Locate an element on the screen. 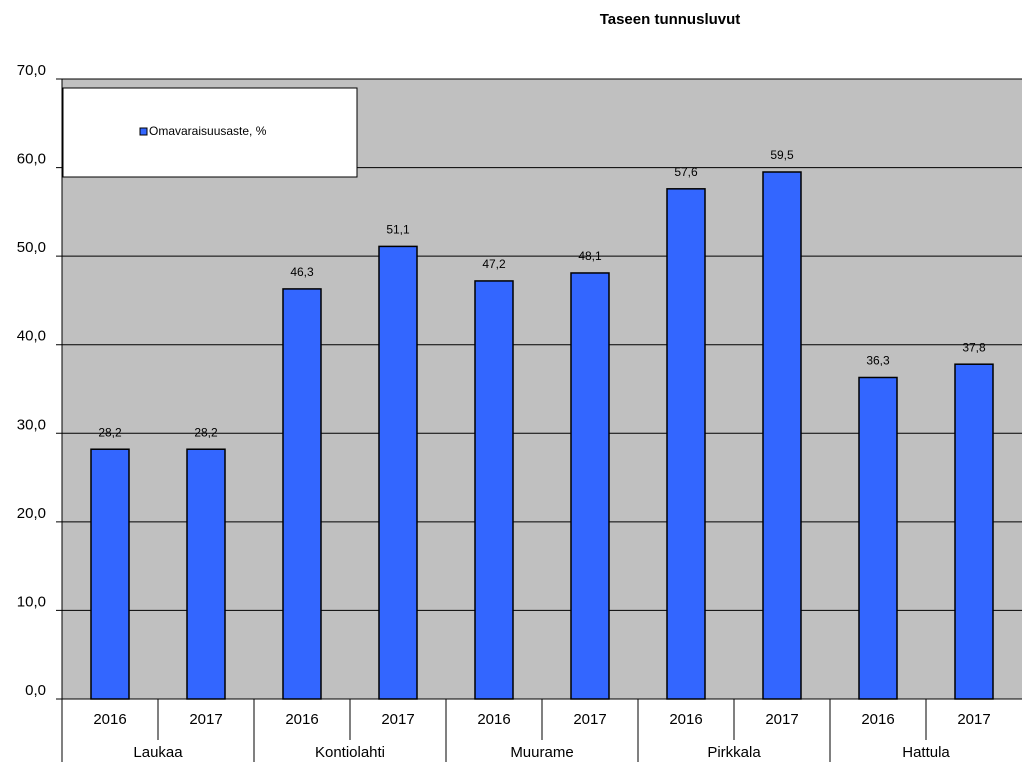 This screenshot has width=1022, height=762. y-tick-label: 70,0 is located at coordinates (31, 70).